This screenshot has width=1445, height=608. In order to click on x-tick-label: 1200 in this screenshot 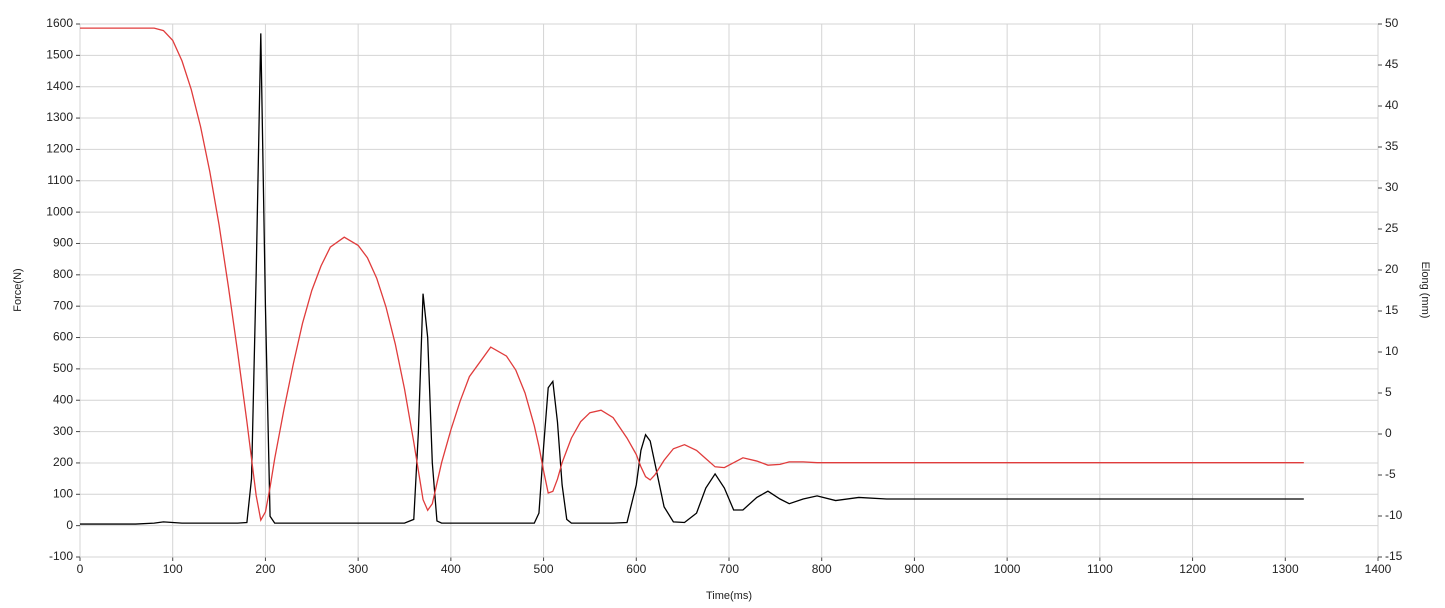, I will do `click(1192, 569)`.